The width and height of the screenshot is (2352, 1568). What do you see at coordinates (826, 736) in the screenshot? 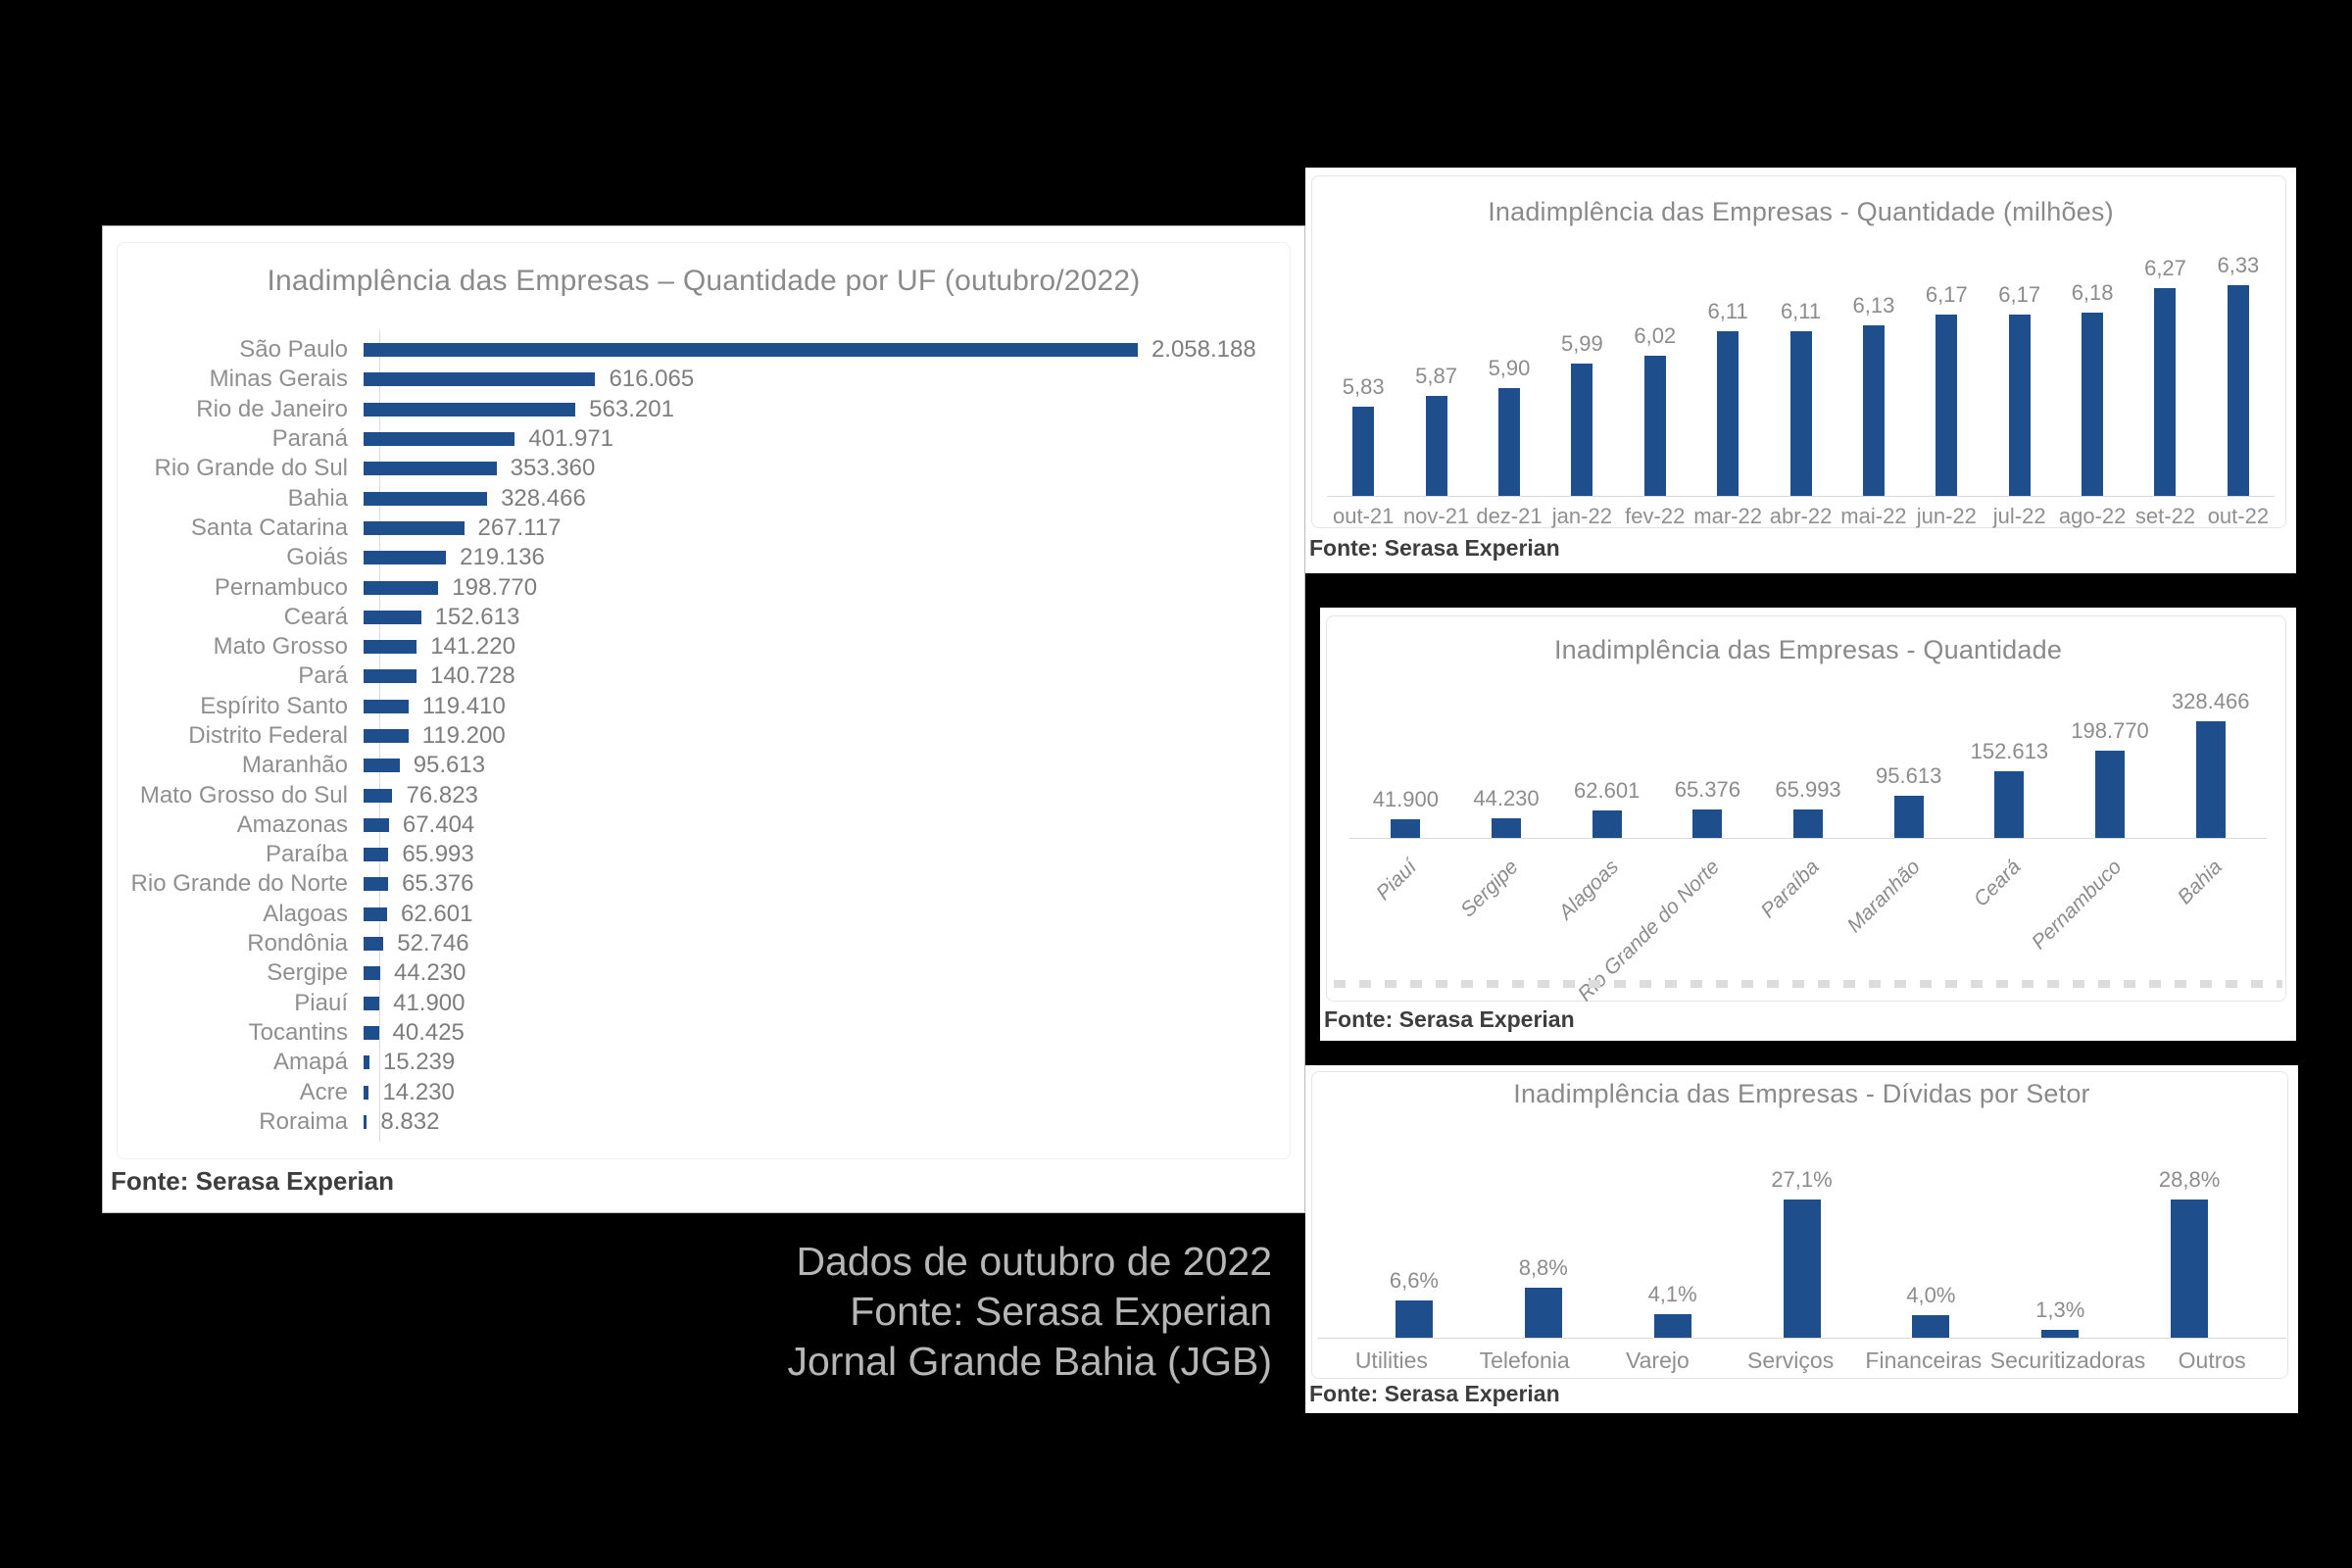
I see `bar-zone: 119.200` at bounding box center [826, 736].